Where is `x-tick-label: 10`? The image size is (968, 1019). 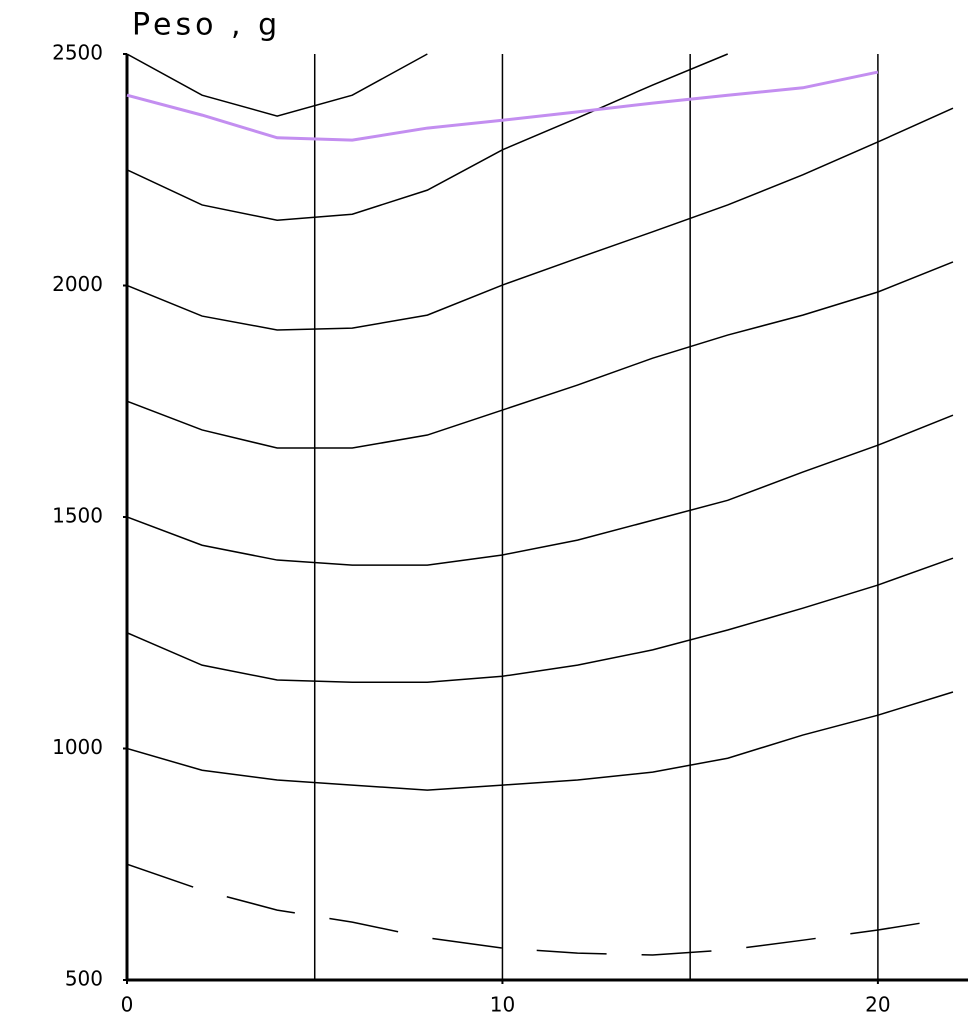
x-tick-label: 10 is located at coordinates (502, 1005).